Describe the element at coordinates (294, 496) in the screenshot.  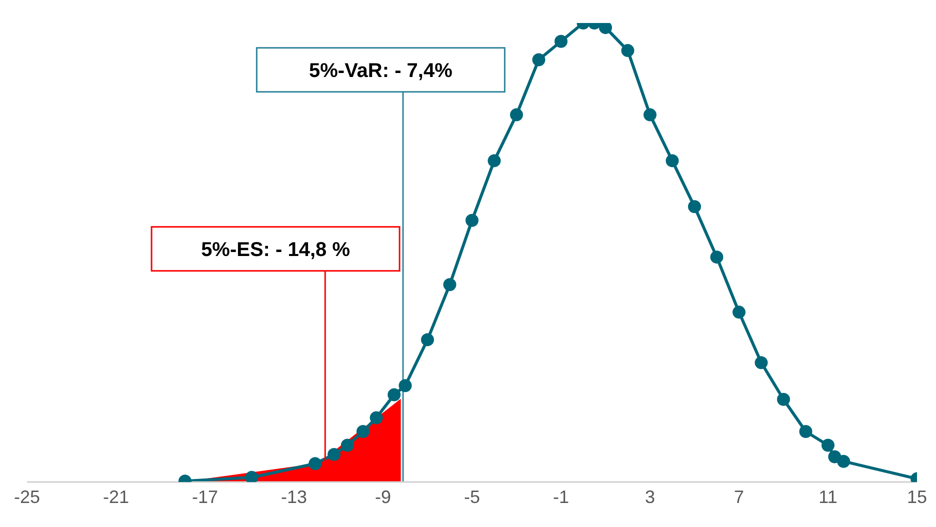
I see `x-tick-label: -13` at that location.